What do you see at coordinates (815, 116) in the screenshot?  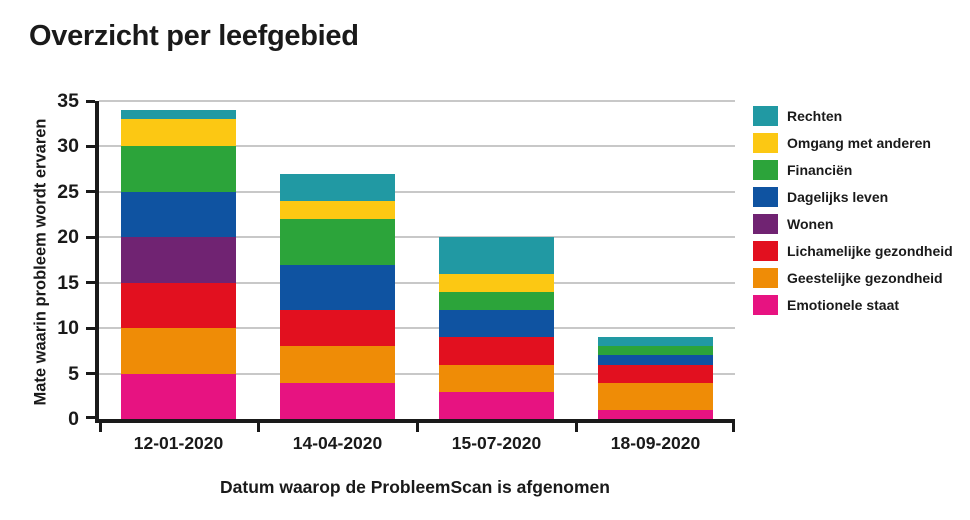 I see `legend-label: Rechten` at bounding box center [815, 116].